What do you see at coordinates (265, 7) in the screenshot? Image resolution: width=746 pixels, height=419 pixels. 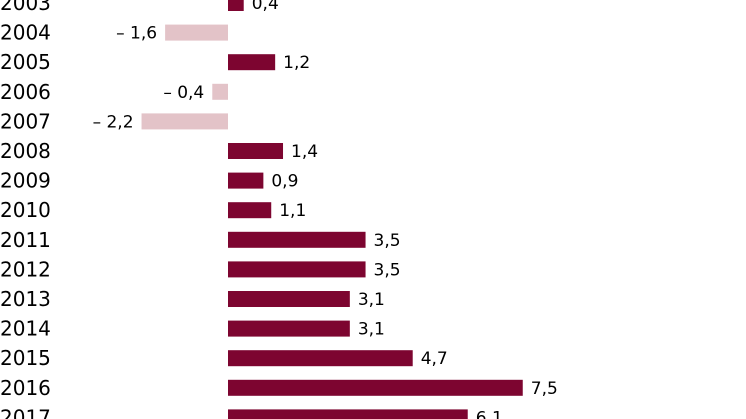 I see `value-label-2003: 0,4` at bounding box center [265, 7].